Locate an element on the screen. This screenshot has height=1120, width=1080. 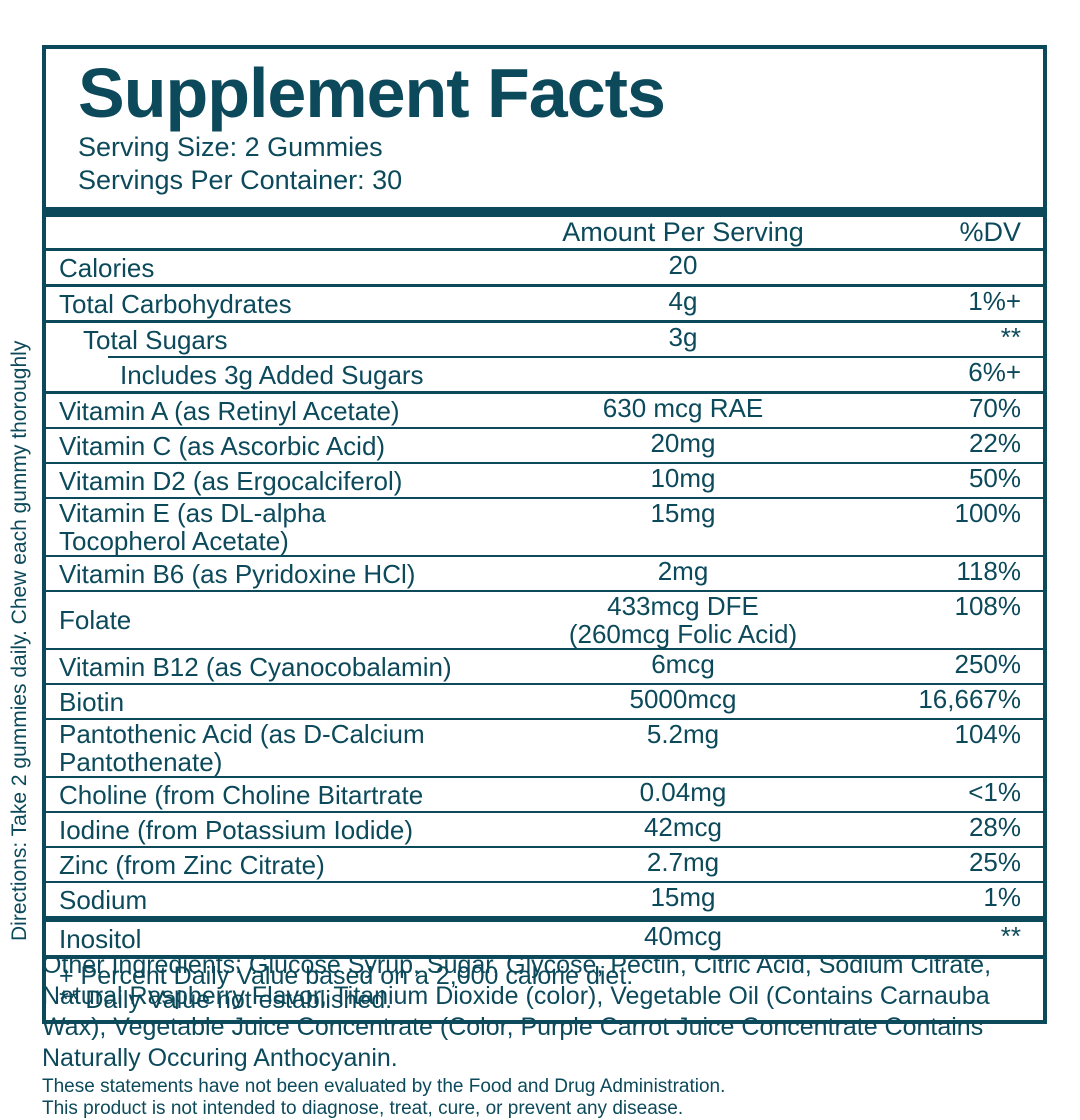
row-amount: 42mcg is located at coordinates (683, 827).